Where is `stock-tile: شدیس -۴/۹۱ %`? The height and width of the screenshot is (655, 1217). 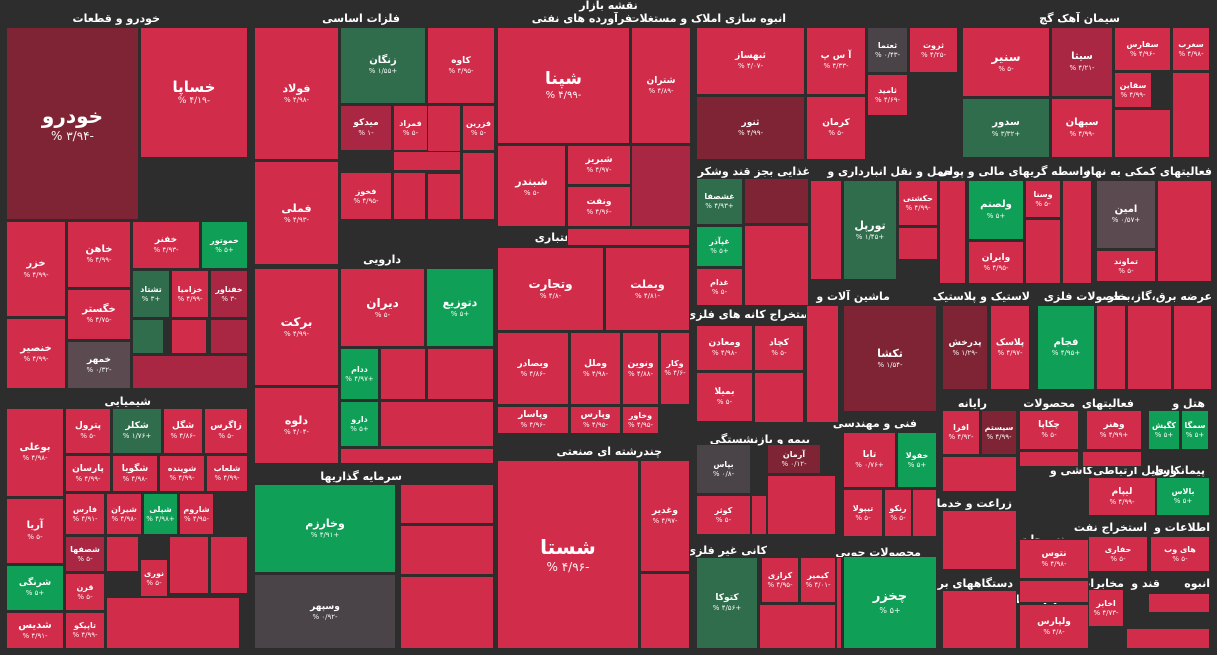 stock-tile: شدیس -۴/۹۱ % is located at coordinates (35, 630).